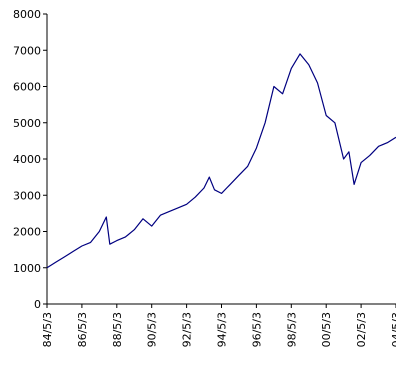 This screenshot has width=396, height=367. I want to click on x-tick-label: 92/5/3, so click(187, 329).